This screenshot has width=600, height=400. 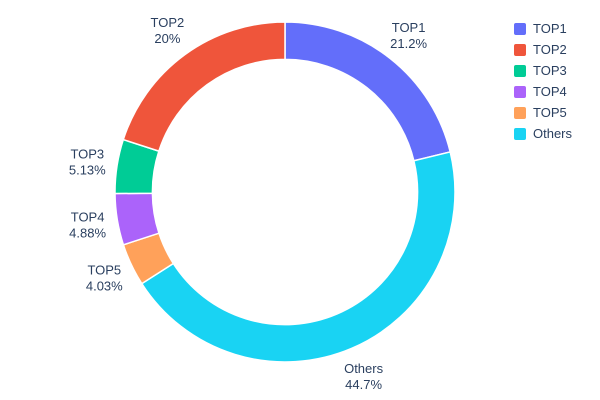 I want to click on legend-item-others: Others, so click(x=543, y=134).